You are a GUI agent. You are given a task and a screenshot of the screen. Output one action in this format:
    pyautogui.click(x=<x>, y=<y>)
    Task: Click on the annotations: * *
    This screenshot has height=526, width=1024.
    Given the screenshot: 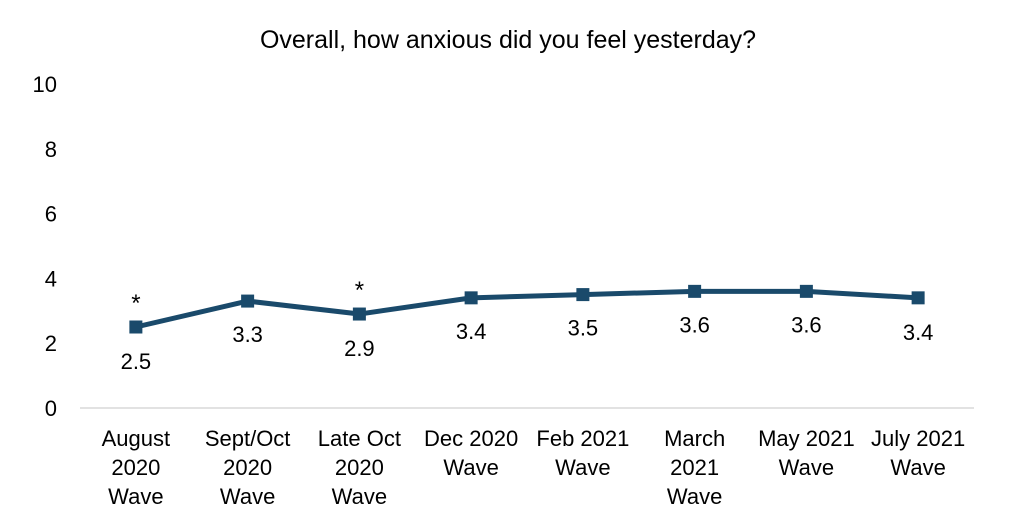 What is the action you would take?
    pyautogui.click(x=247, y=297)
    